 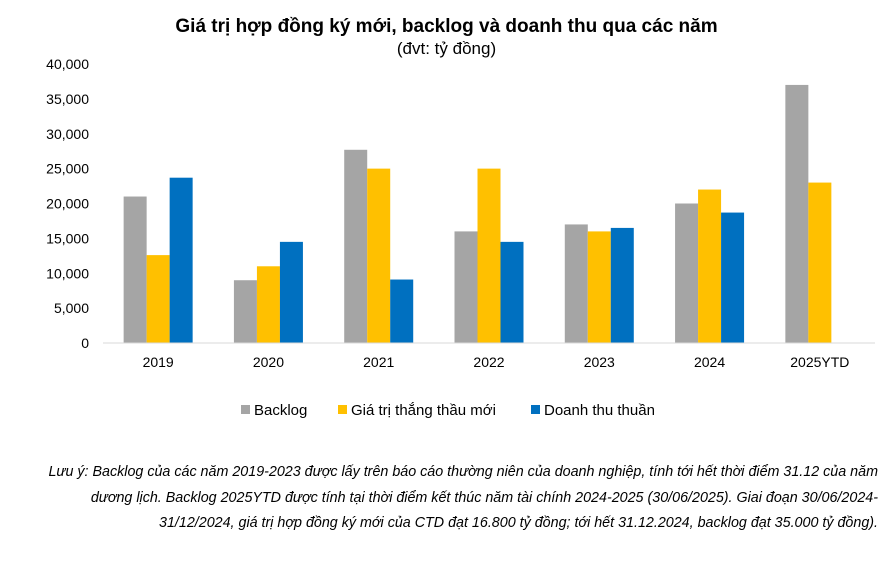 What do you see at coordinates (356, 246) in the screenshot?
I see `bar-backlog-2021` at bounding box center [356, 246].